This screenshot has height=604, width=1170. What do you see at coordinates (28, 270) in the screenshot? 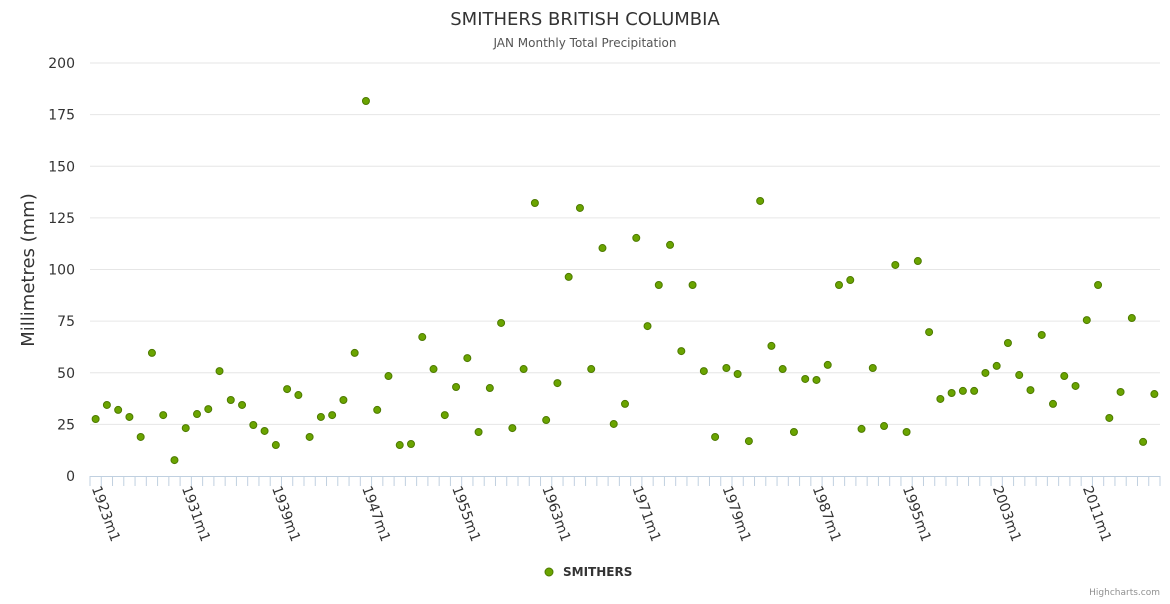
I see `y-axis-title: Millimetres (mm)` at bounding box center [28, 270].